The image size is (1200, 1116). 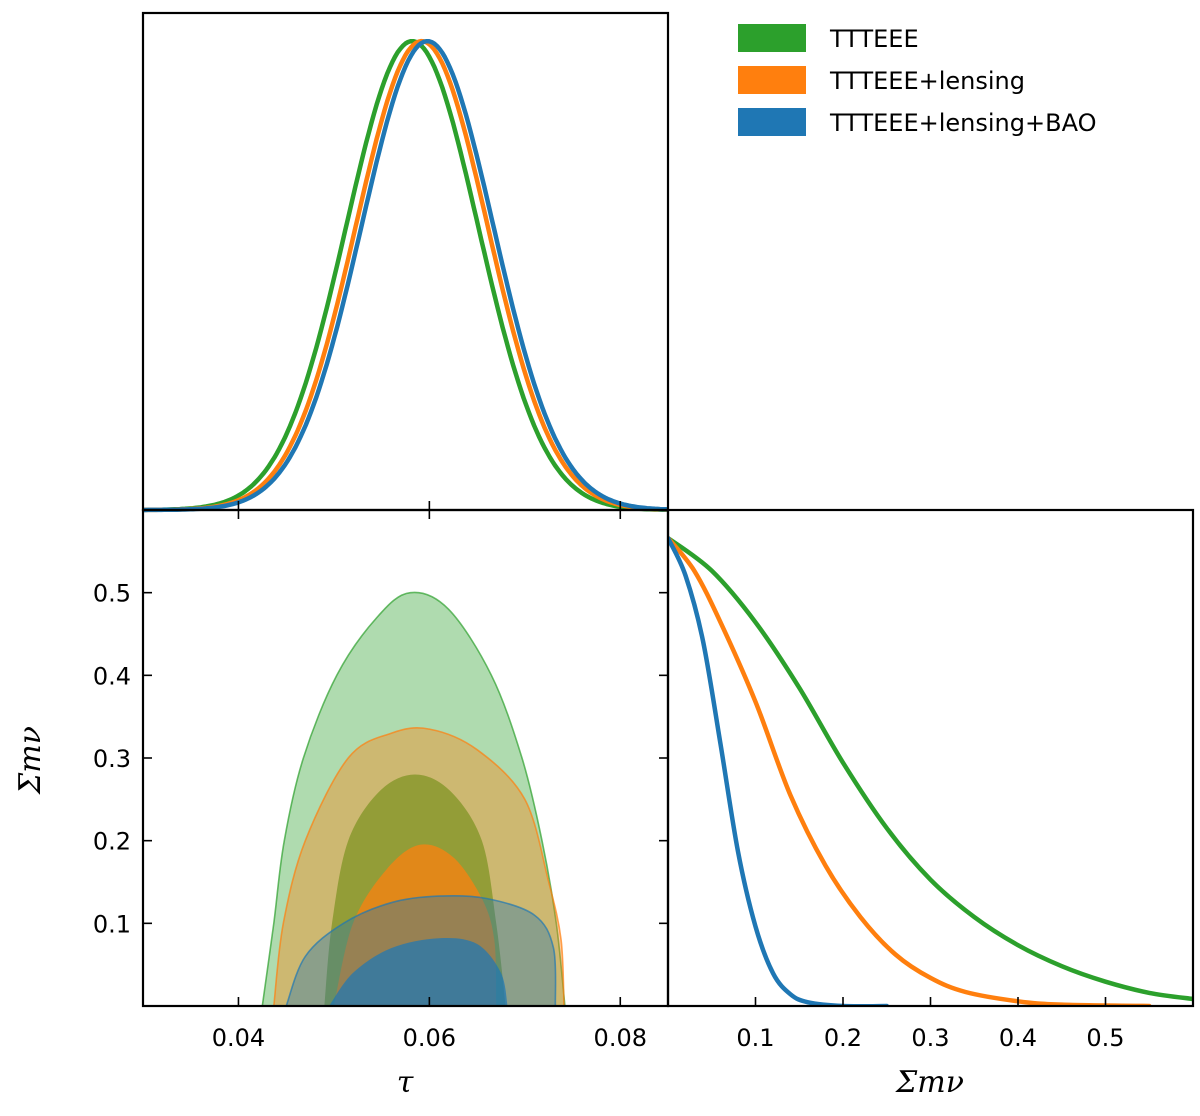 I want to click on summnu-marginal-ticks: 0.1 0.2 0.3 0.4 0.5, so click(x=930, y=1024).